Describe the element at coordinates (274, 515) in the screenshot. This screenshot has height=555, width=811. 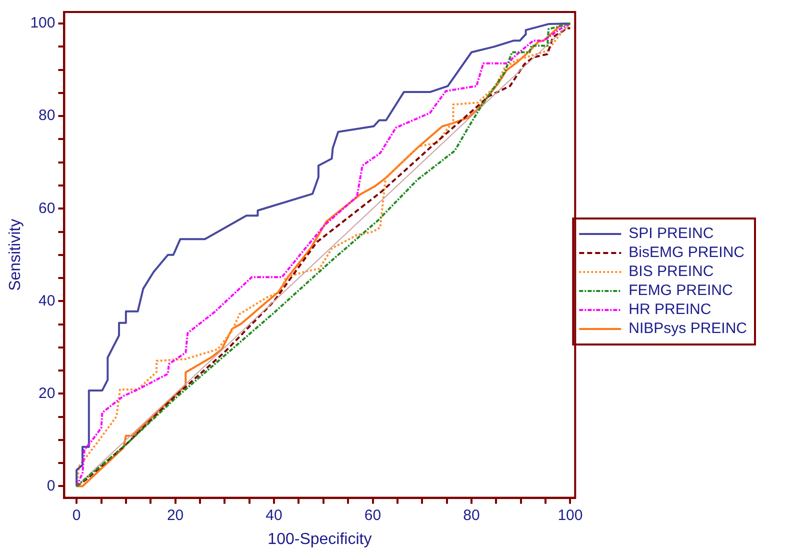
I see `x-tick-label: 40` at that location.